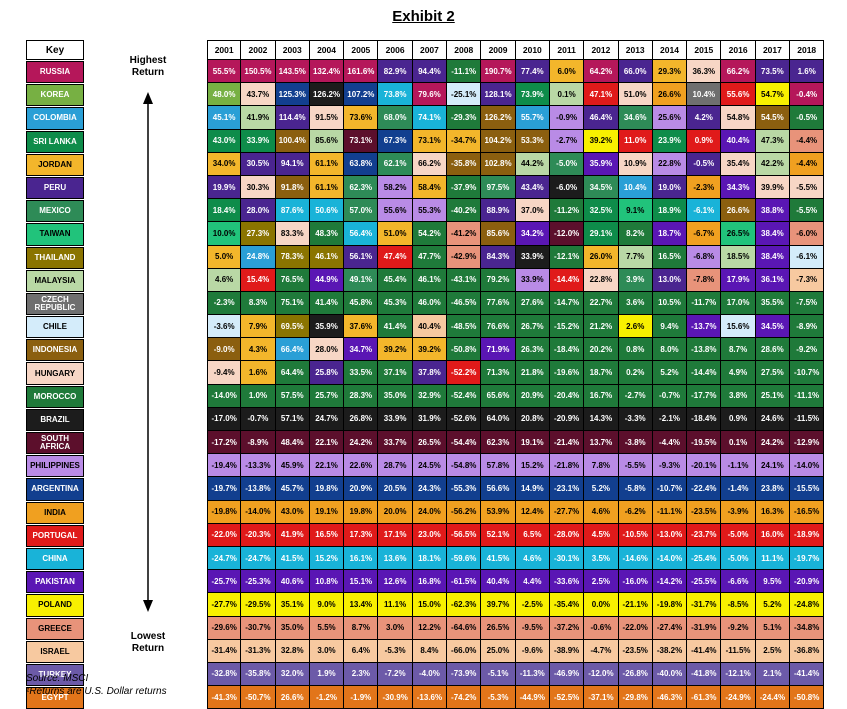  Describe the element at coordinates (773, 187) in the screenshot. I see `return-cell: 39.9%` at that location.